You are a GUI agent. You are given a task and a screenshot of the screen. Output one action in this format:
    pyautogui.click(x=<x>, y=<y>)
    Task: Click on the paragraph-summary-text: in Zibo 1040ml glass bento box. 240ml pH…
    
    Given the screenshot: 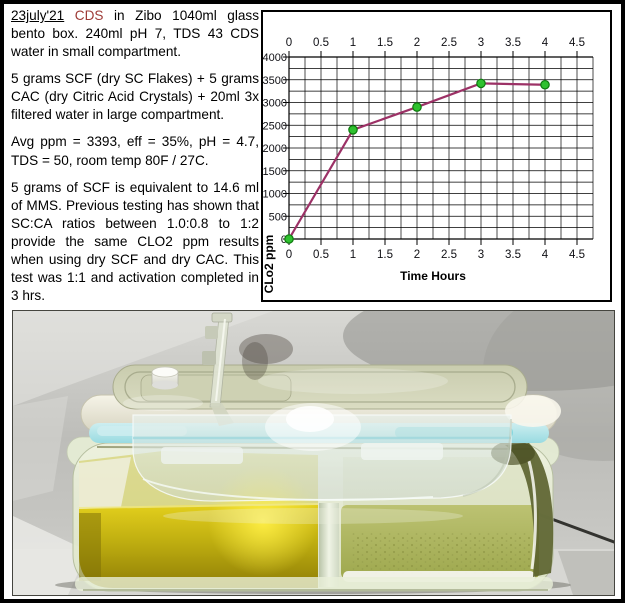 What is the action you would take?
    pyautogui.click(x=135, y=34)
    